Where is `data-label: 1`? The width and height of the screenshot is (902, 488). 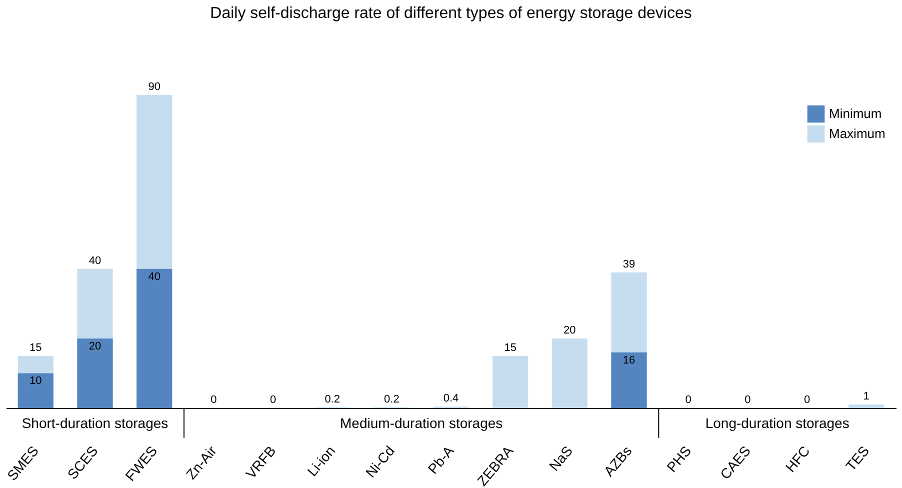 data-label: 1 is located at coordinates (866, 396).